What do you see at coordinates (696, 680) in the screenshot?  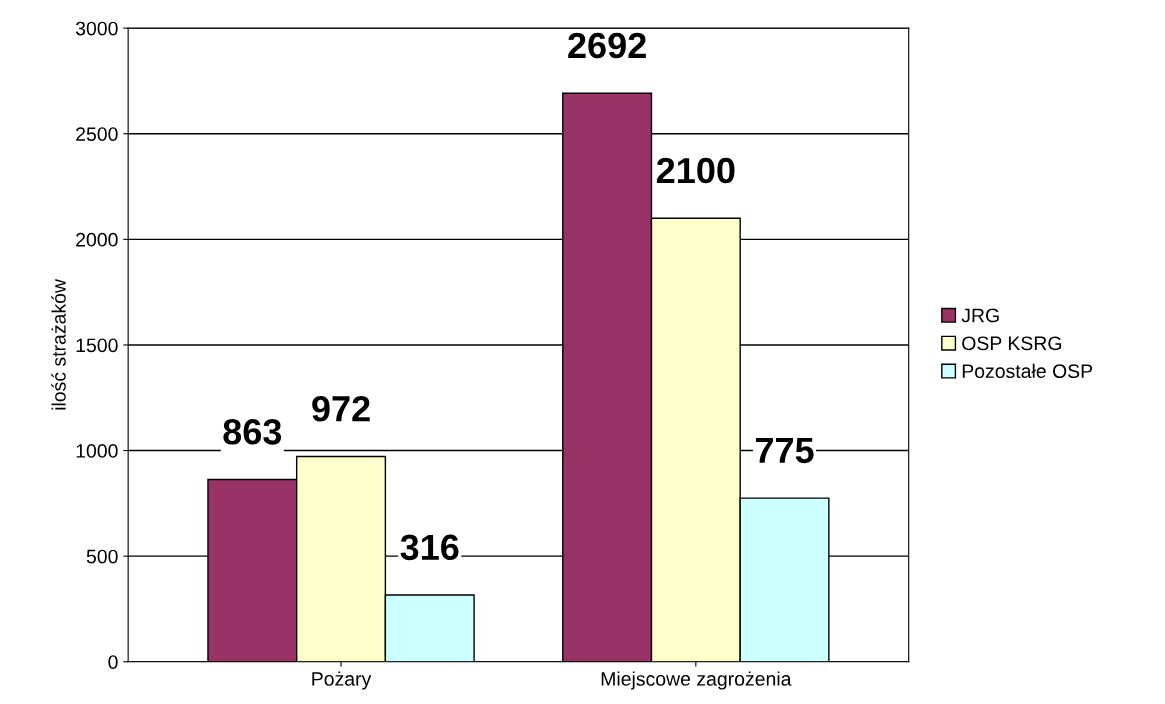 I see `x-tick-label: Miejscowe zagrożenia` at bounding box center [696, 680].